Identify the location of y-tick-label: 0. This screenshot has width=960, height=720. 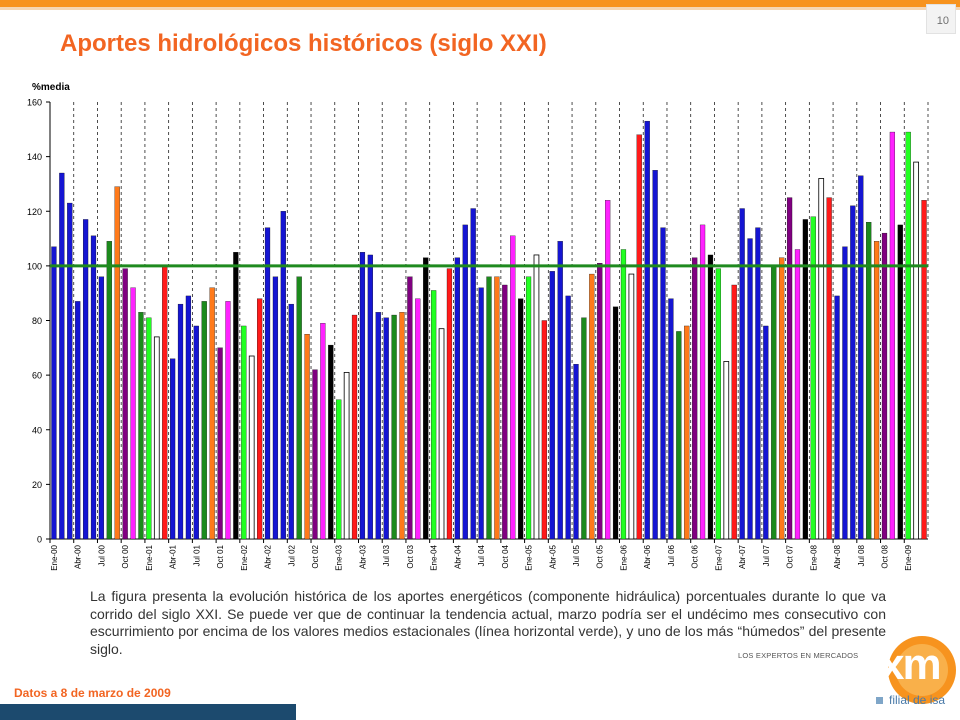
(39, 540).